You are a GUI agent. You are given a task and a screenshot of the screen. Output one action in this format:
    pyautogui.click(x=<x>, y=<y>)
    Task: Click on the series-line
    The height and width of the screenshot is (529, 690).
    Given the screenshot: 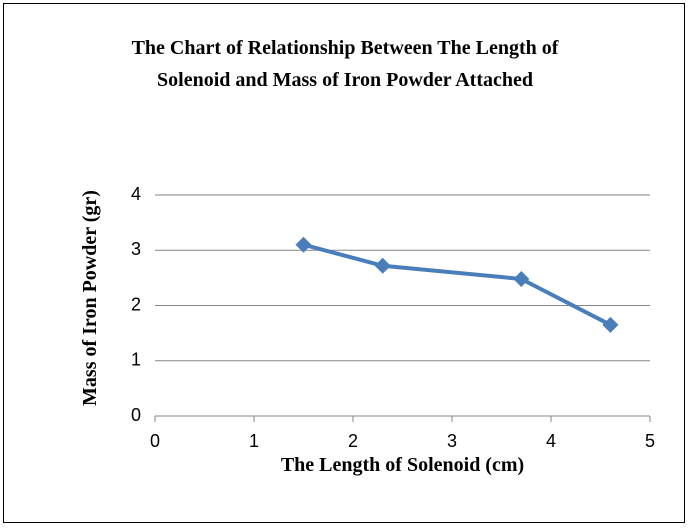 What is the action you would take?
    pyautogui.click(x=457, y=284)
    